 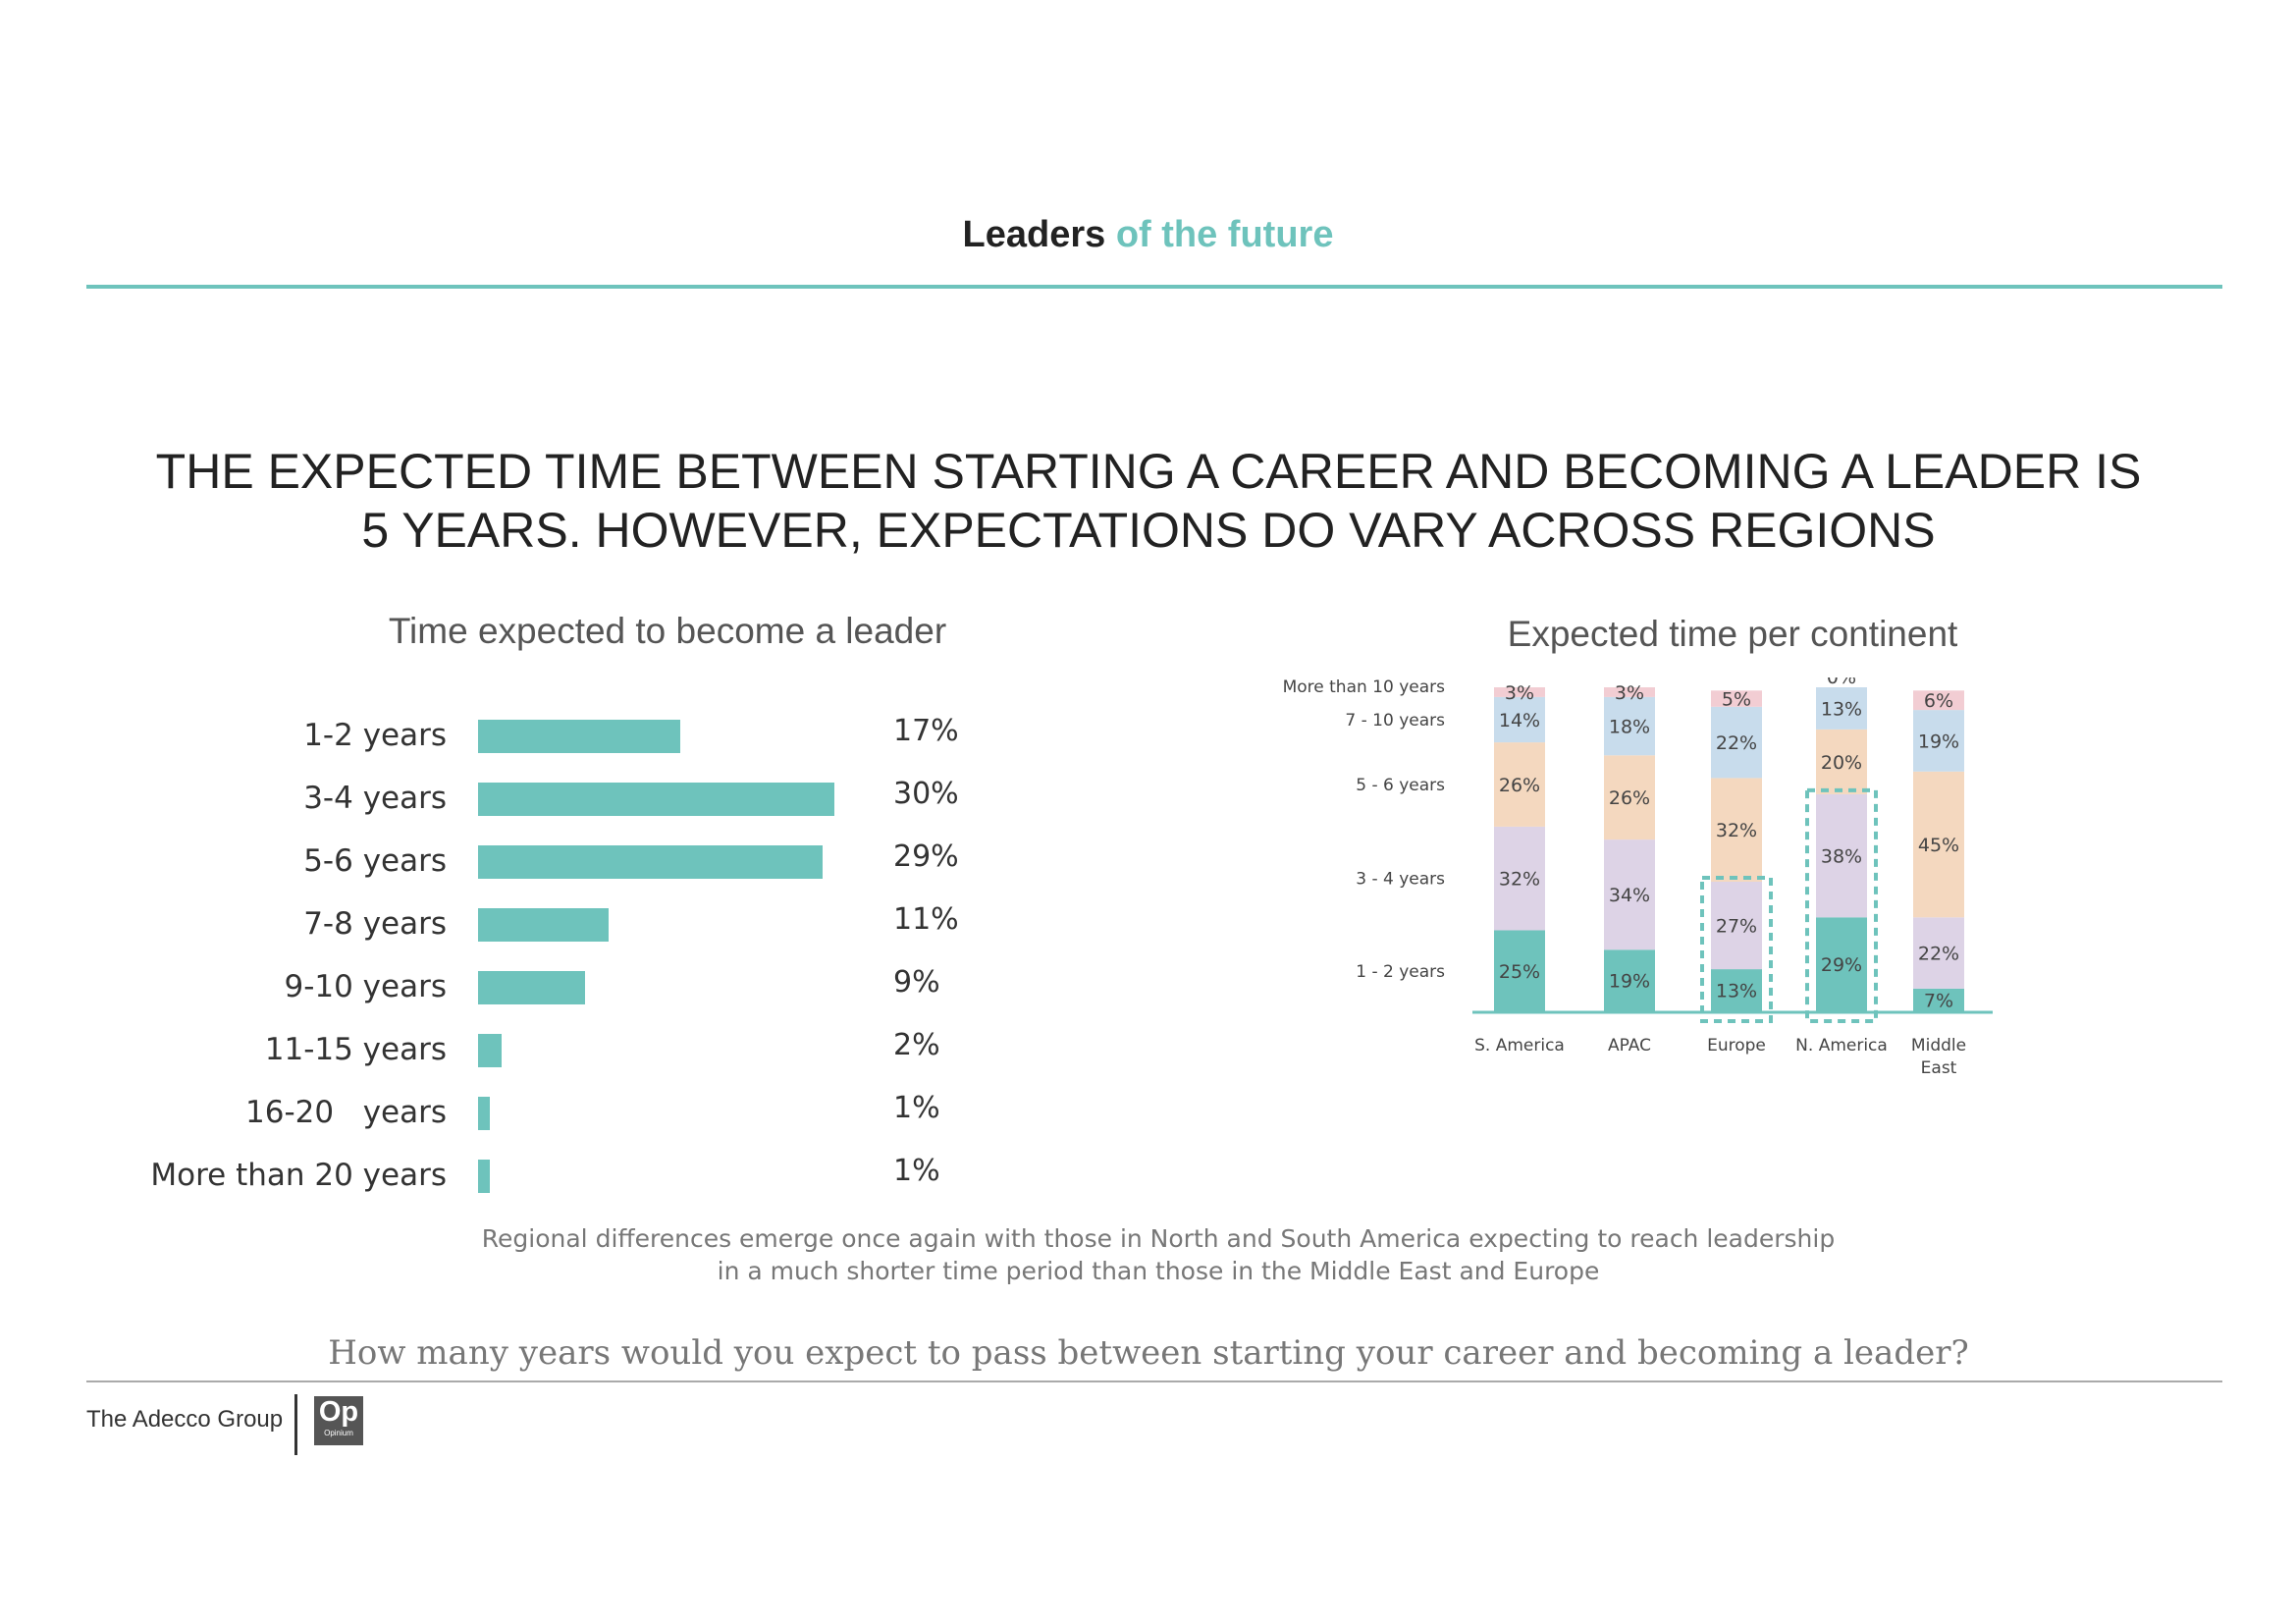 What do you see at coordinates (1842, 682) in the screenshot?
I see `segment-value-label: 0%` at bounding box center [1842, 682].